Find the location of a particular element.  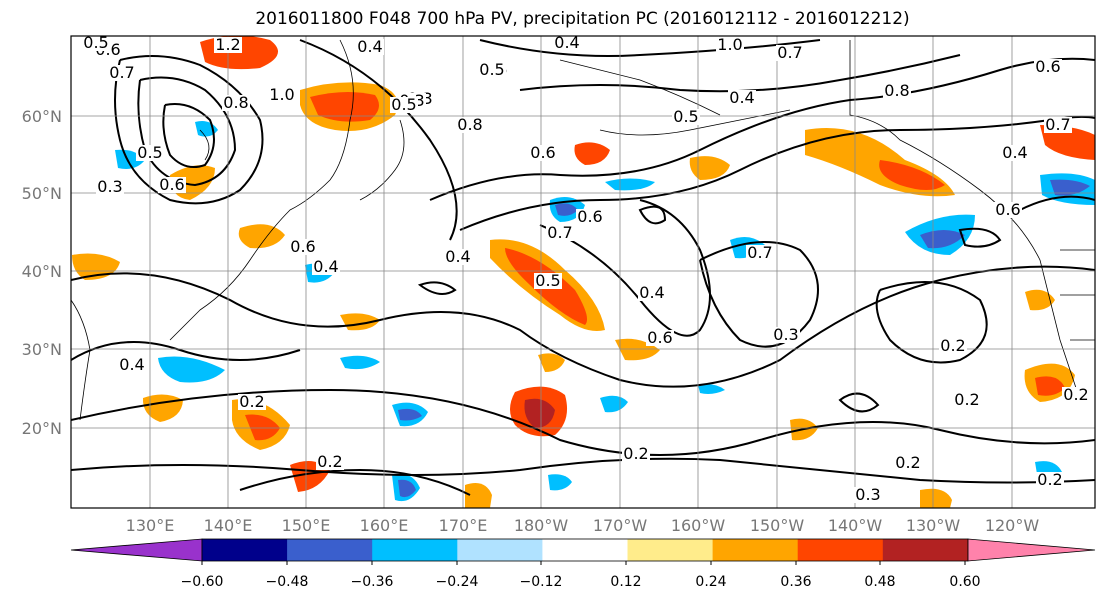

longitude-label: 130°W is located at coordinates (933, 525).